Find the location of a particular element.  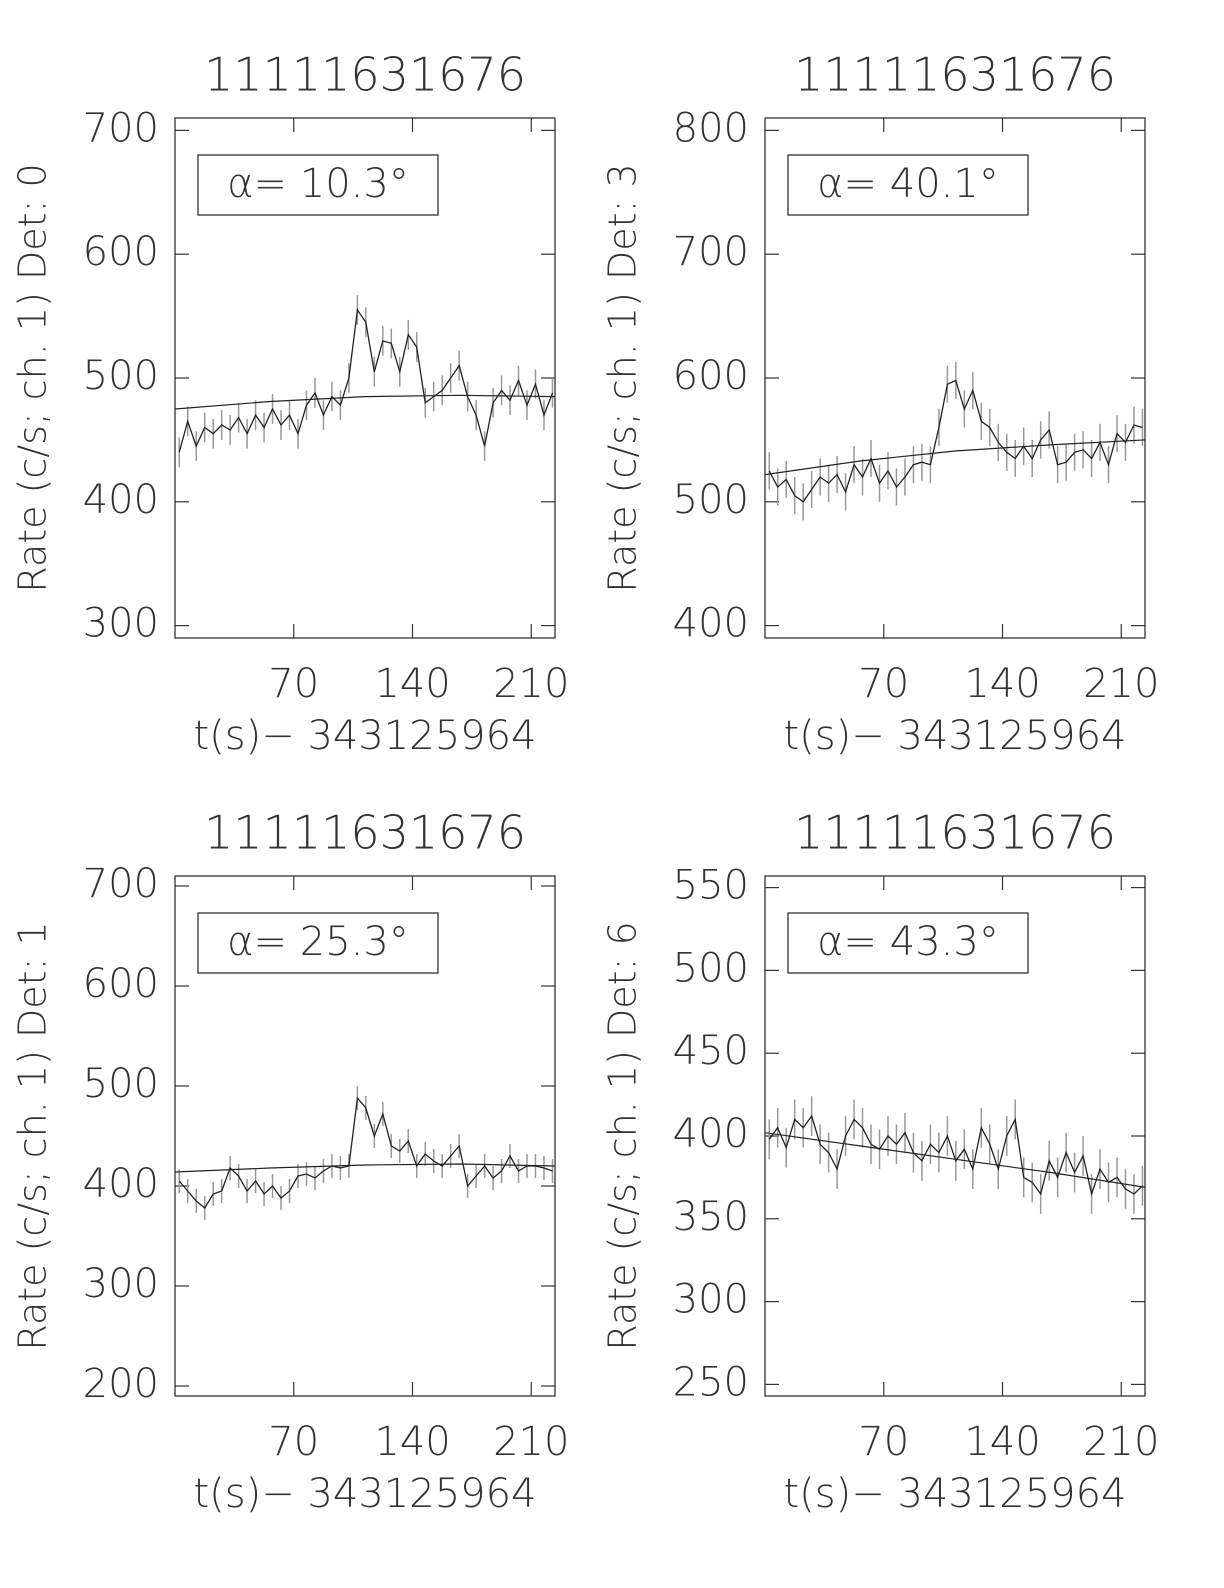

annotation: α= 10.3° is located at coordinates (318, 184).